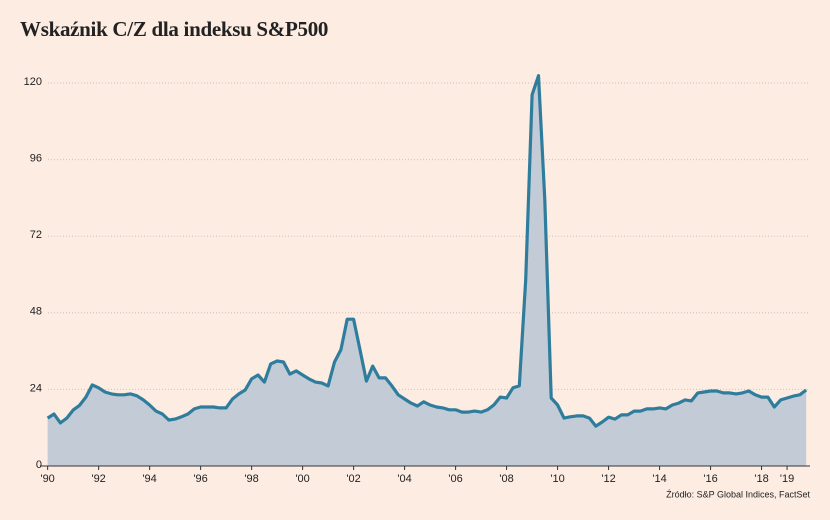 This screenshot has height=520, width=830. I want to click on x-tick-label: '18, so click(761, 479).